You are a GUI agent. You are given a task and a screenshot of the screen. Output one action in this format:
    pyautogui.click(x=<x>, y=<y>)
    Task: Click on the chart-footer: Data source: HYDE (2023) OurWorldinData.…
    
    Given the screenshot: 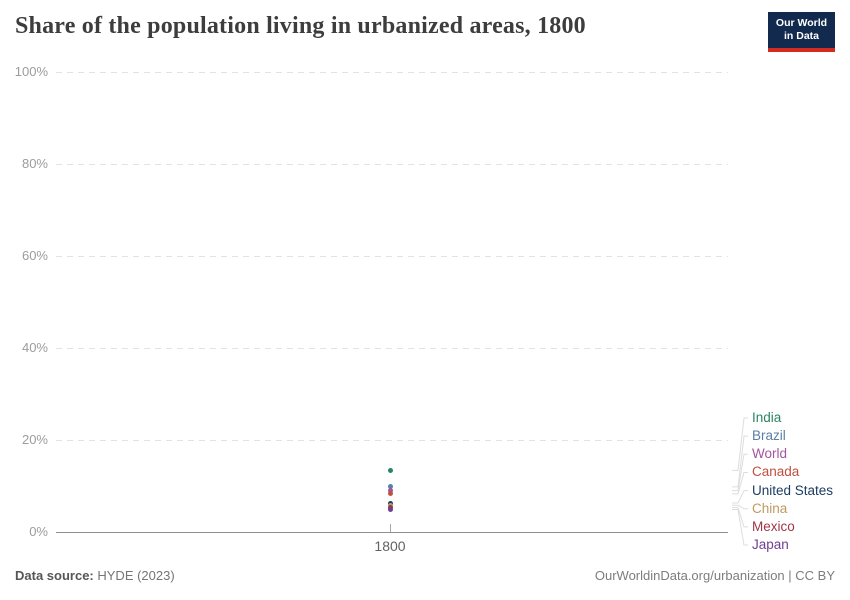 What is the action you would take?
    pyautogui.click(x=425, y=575)
    